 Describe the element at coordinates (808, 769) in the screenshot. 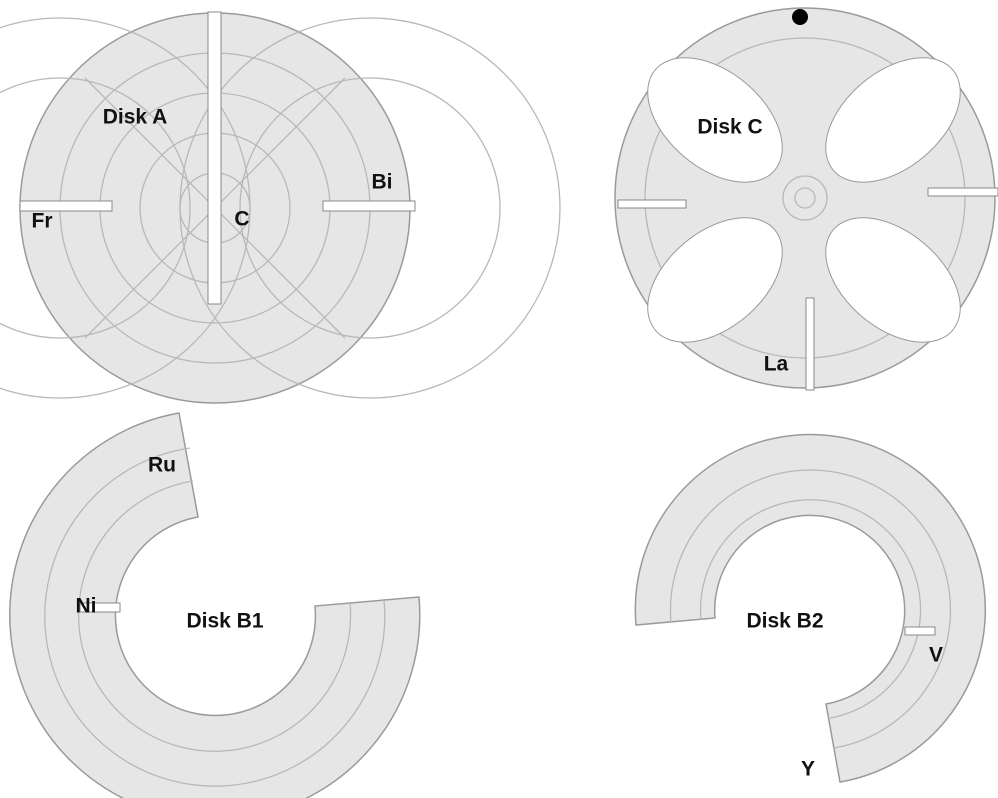

I see `disk-label: Y` at that location.